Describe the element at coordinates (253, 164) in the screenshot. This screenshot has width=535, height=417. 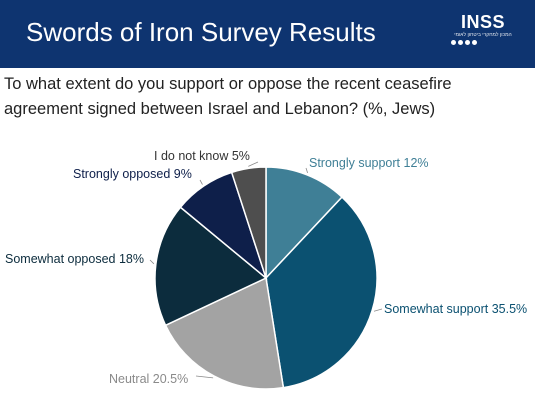
I see `leader-line-i-do-not-know` at that location.